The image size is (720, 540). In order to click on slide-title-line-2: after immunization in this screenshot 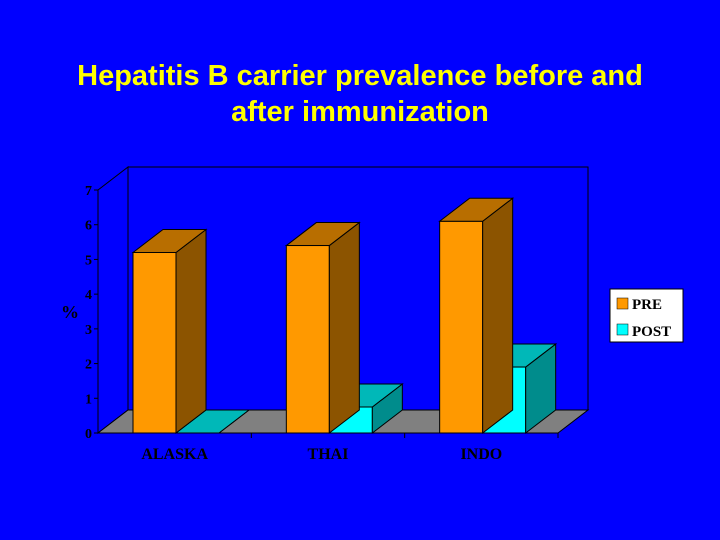, I will do `click(360, 112)`.